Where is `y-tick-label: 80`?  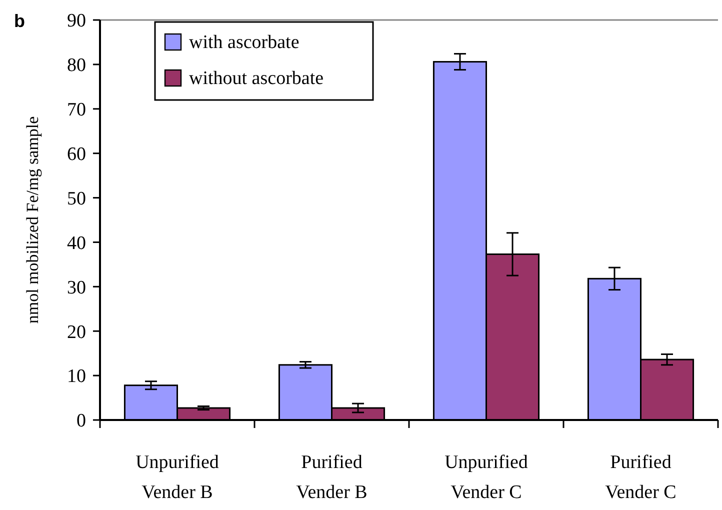
y-tick-label: 80 is located at coordinates (76, 65).